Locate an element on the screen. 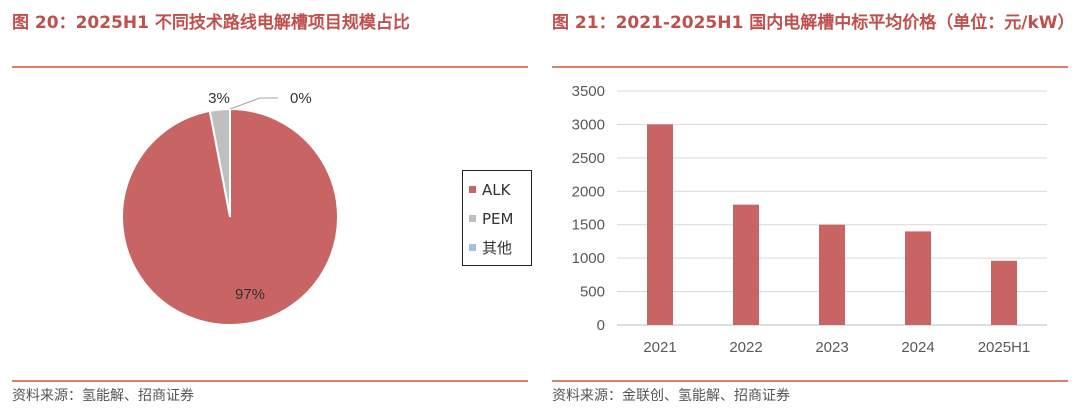 The width and height of the screenshot is (1080, 415). pie-leader-line-other is located at coordinates (253, 103).